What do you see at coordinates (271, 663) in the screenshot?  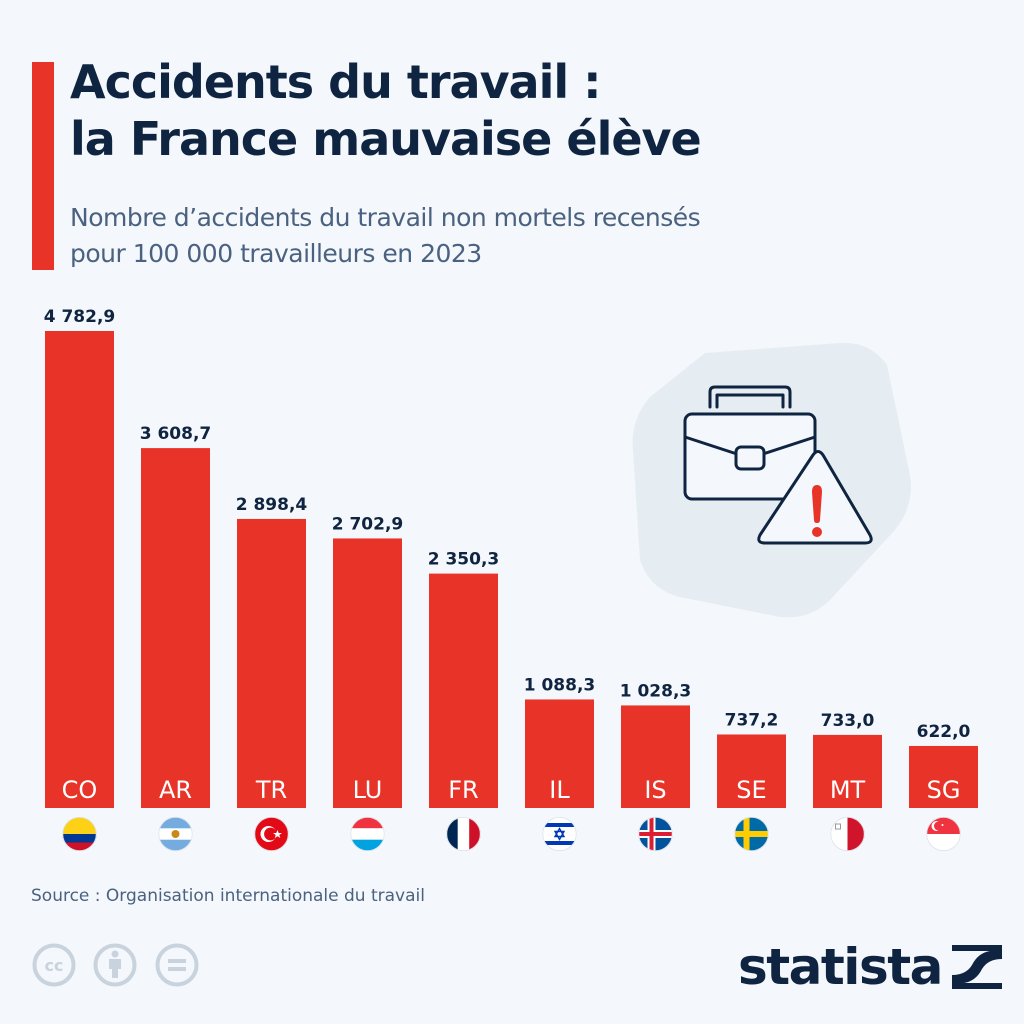 I see `bar-tr` at bounding box center [271, 663].